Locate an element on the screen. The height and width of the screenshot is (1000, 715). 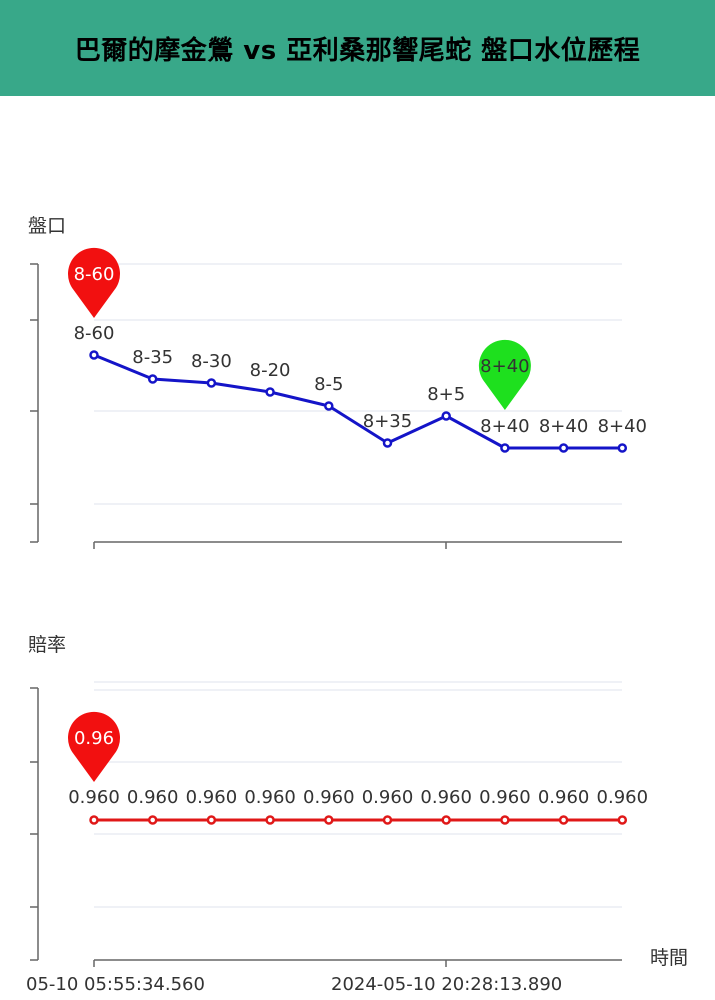
handicap-y-axis-title: 盤口 is located at coordinates (47, 226).